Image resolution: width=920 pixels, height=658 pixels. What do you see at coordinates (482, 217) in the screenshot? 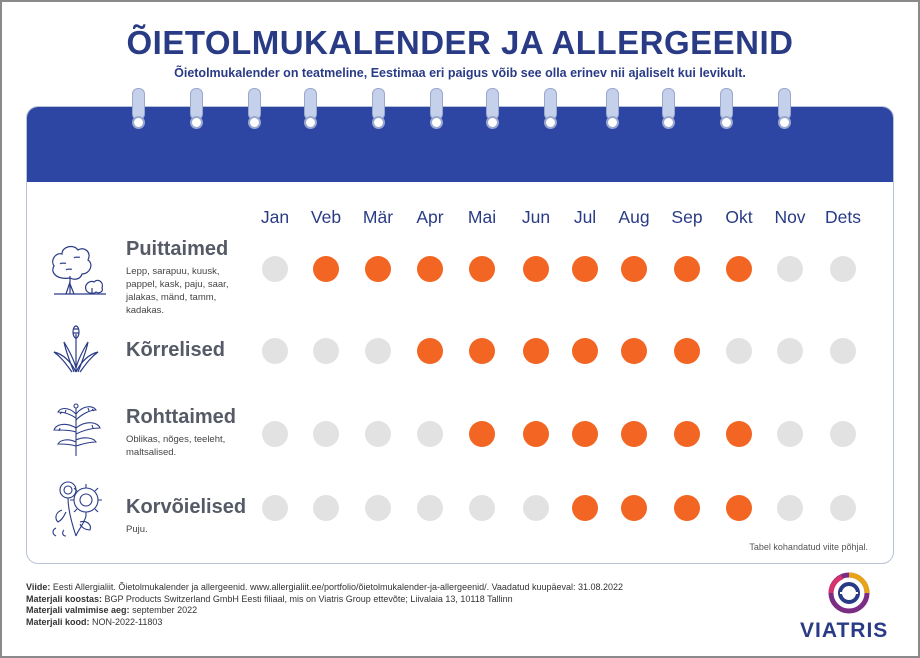
I see `month-label-mai: Mai` at bounding box center [482, 217].